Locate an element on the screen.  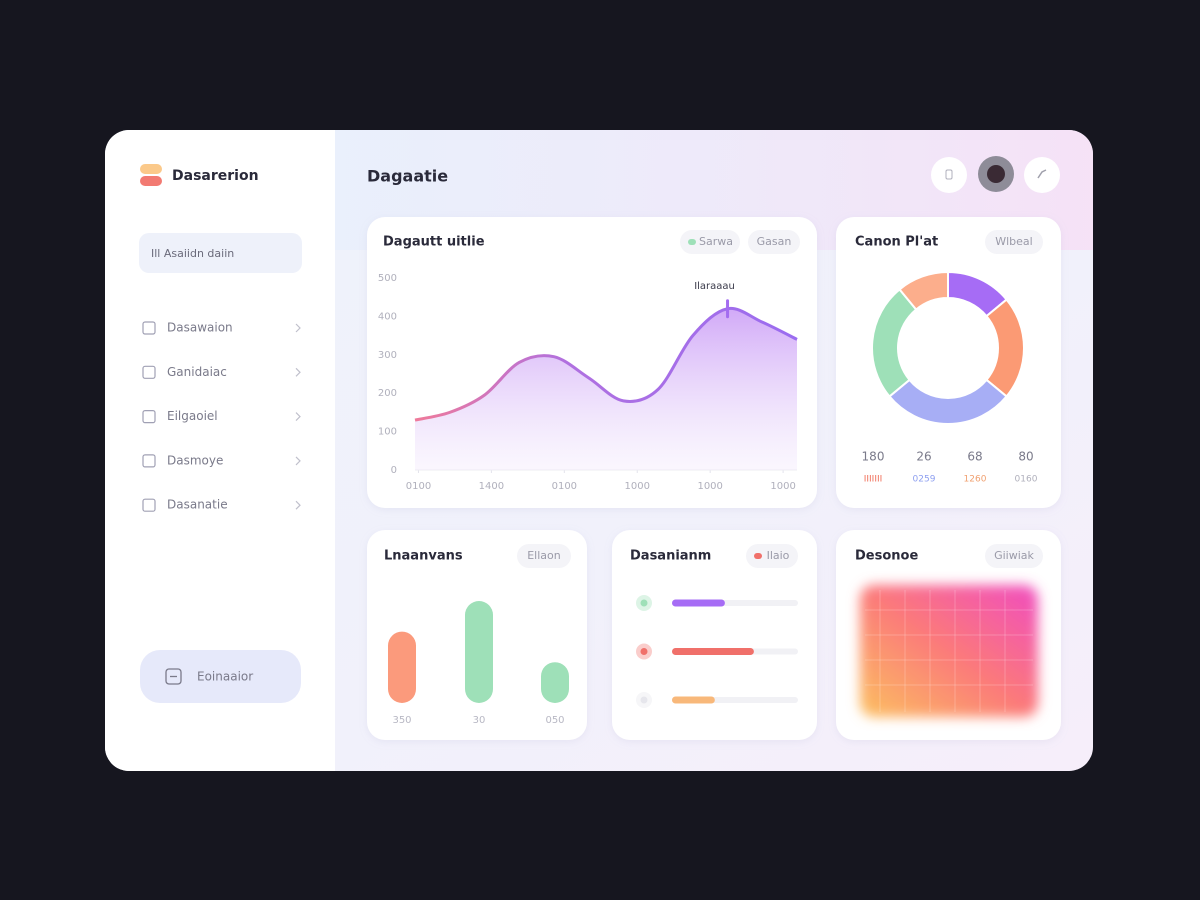
filter-text: Ellaon is located at coordinates (544, 555).